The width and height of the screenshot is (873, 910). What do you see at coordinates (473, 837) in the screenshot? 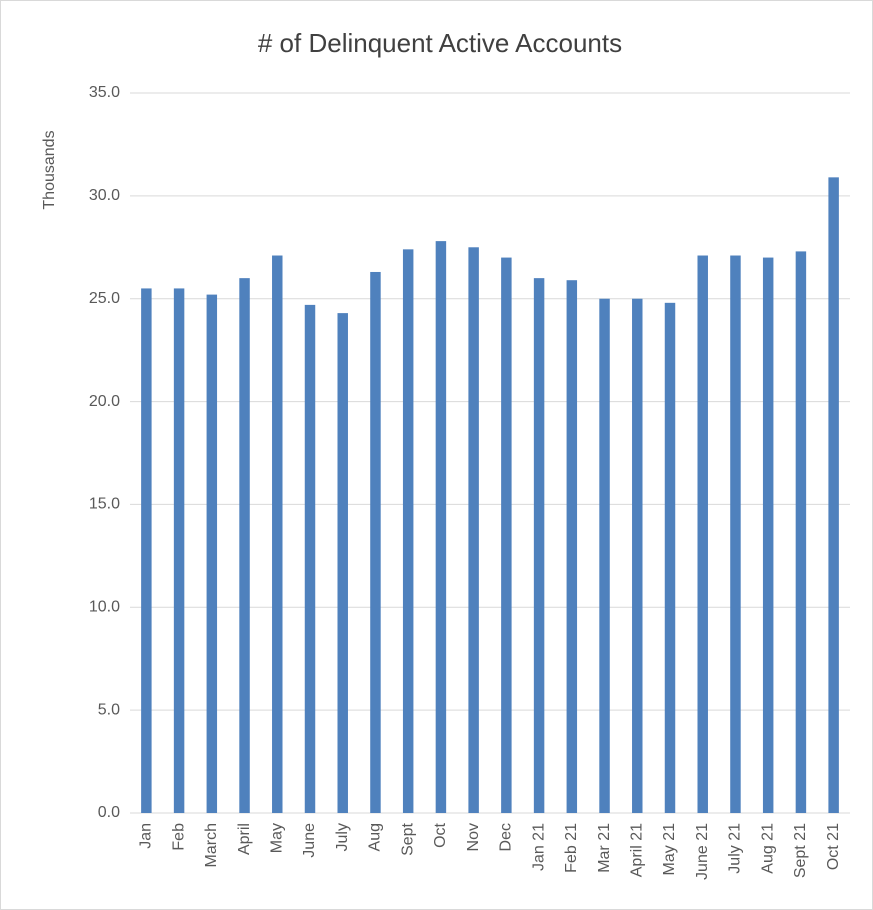
I see `x-tick-label: Nov` at bounding box center [473, 837].